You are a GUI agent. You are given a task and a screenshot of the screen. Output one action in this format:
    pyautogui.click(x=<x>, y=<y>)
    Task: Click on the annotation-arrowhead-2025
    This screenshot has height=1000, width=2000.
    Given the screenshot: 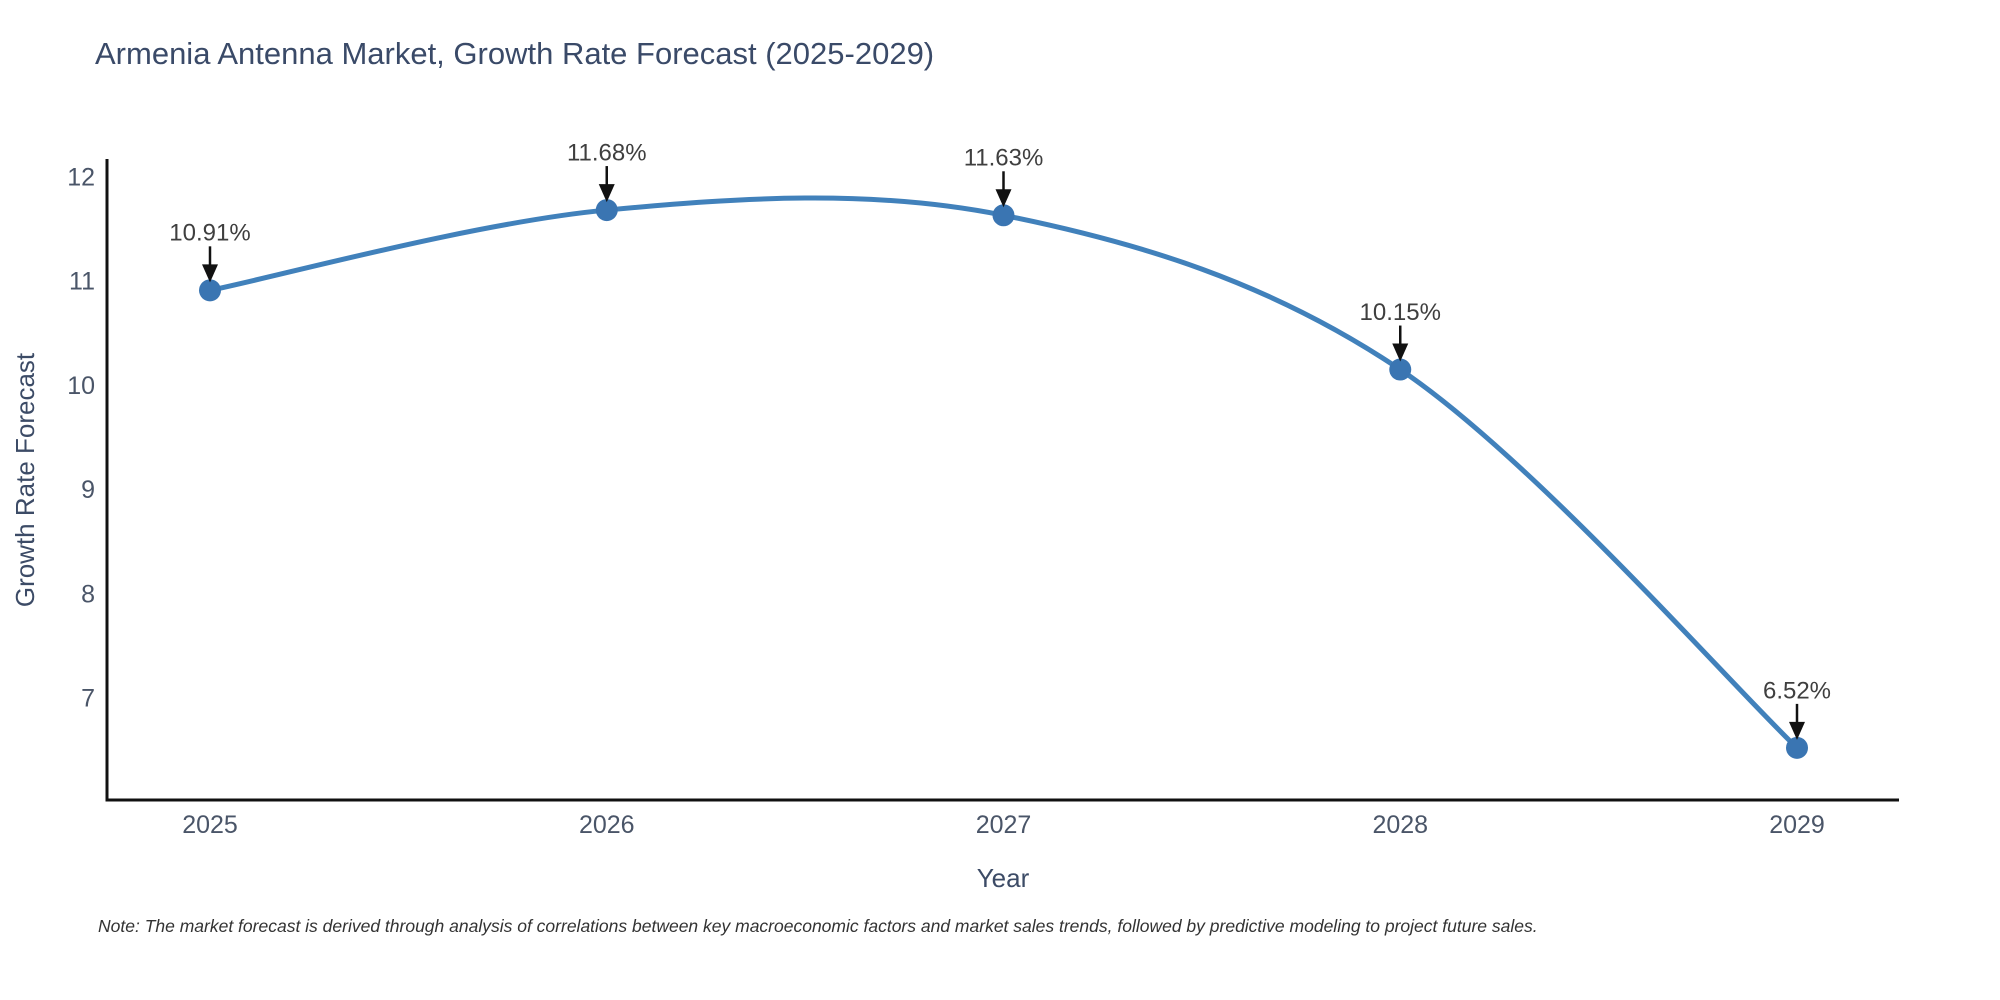 What is the action you would take?
    pyautogui.click(x=210, y=273)
    